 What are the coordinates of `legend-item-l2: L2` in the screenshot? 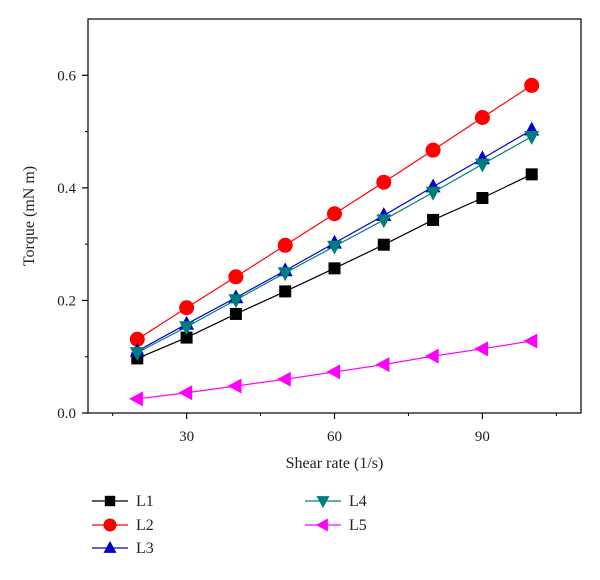 It's located at (123, 525).